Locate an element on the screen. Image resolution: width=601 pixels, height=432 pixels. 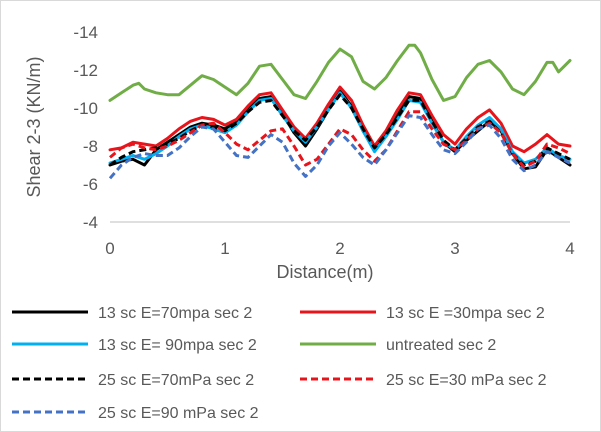
legend-label: 13 sc E= 90mpa sec 2 is located at coordinates (177, 345).